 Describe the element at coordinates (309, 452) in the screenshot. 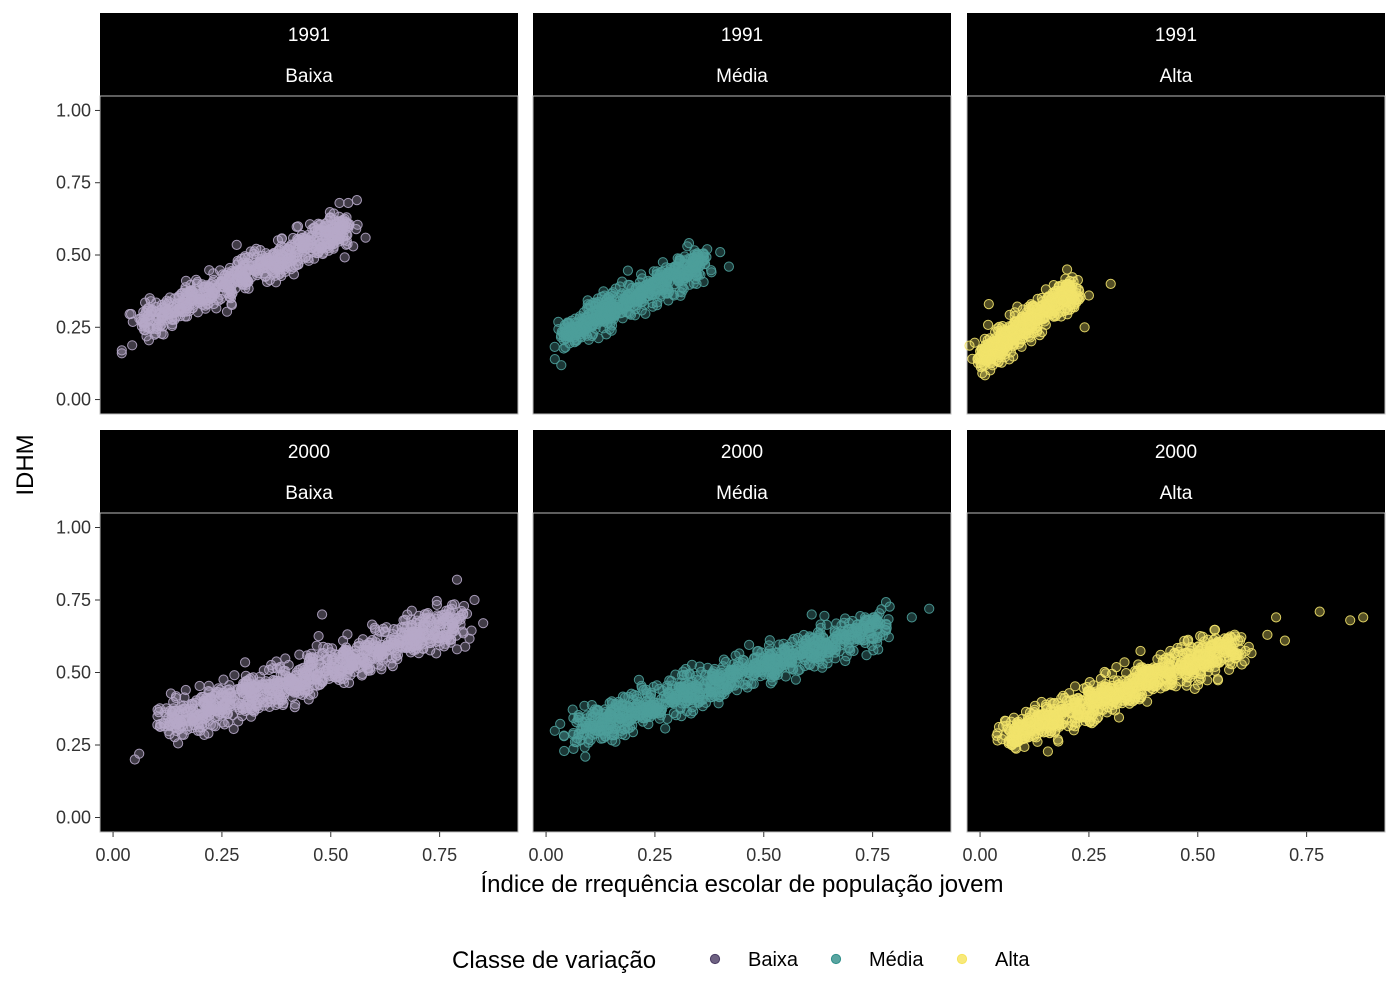

I see `strip-year-label: 2000` at that location.